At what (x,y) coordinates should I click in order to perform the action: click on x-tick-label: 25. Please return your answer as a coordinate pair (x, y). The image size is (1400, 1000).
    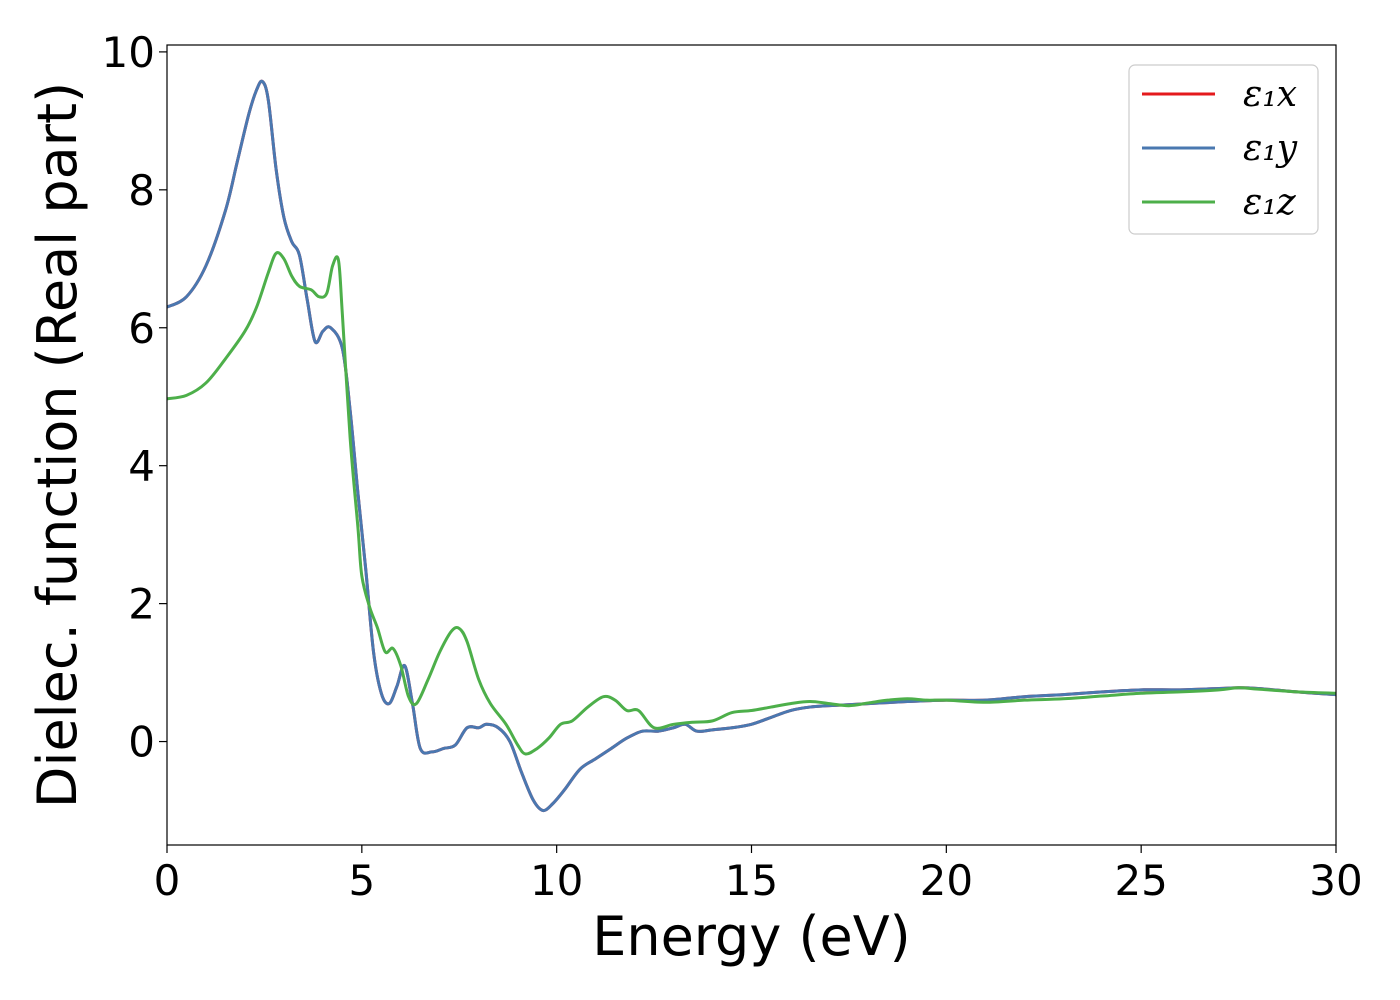
    Looking at the image, I should click on (1140, 880).